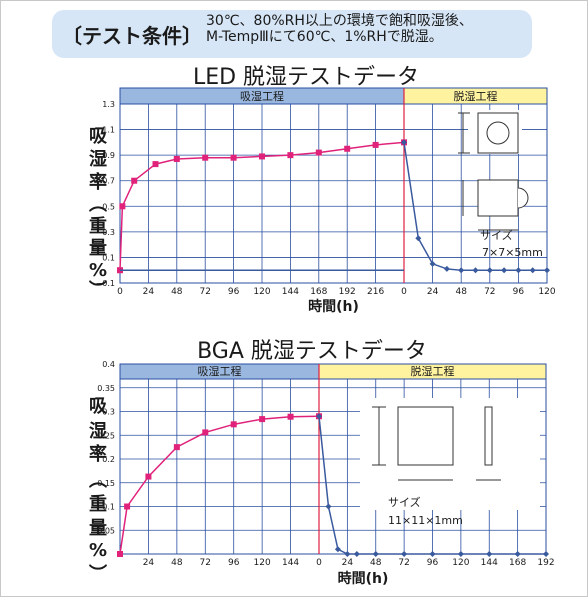 This screenshot has width=588, height=597. I want to click on bga-x-tick-label: 192, so click(545, 563).